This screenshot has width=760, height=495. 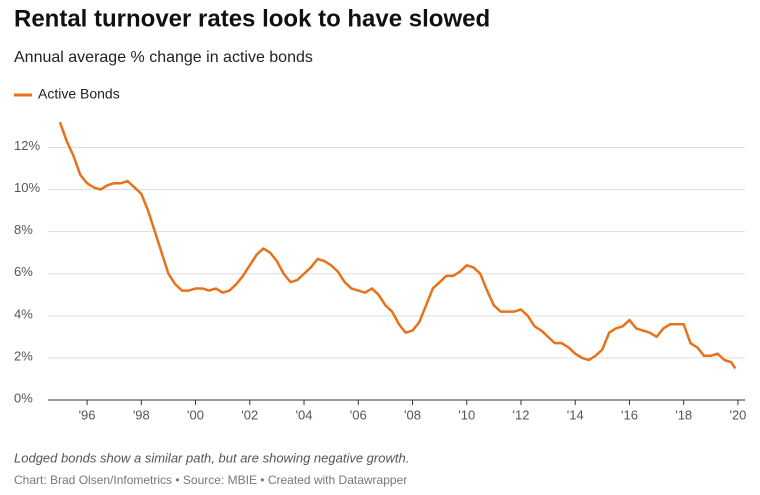 I want to click on x-tick-label: '06, so click(x=358, y=414).